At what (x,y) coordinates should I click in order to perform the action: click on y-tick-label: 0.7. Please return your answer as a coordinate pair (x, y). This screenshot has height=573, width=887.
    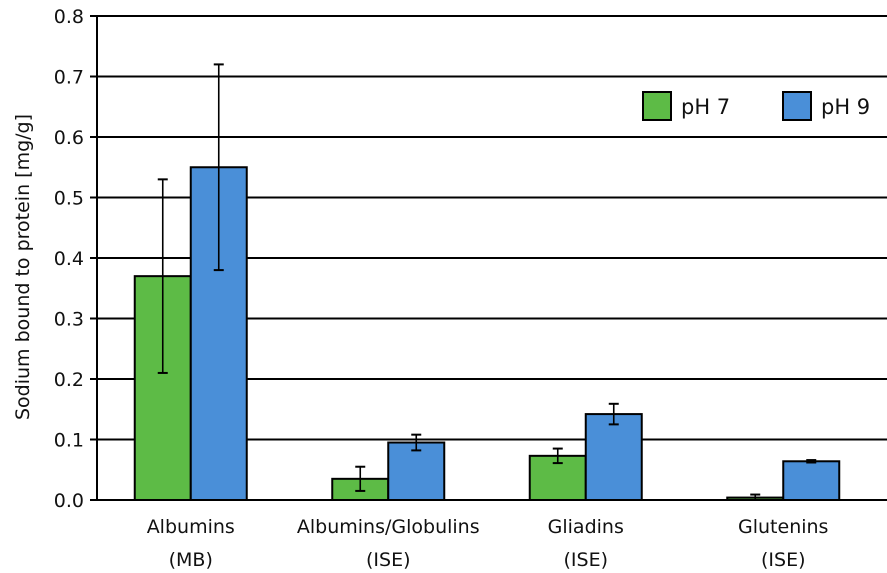
    Looking at the image, I should click on (69, 78).